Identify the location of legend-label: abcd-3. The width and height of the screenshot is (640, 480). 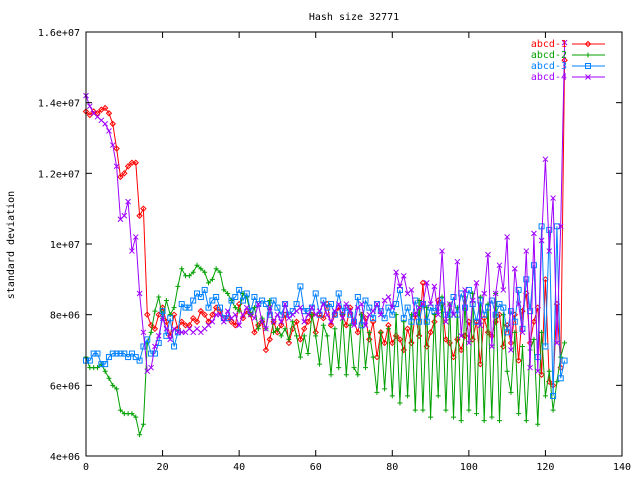
(549, 66).